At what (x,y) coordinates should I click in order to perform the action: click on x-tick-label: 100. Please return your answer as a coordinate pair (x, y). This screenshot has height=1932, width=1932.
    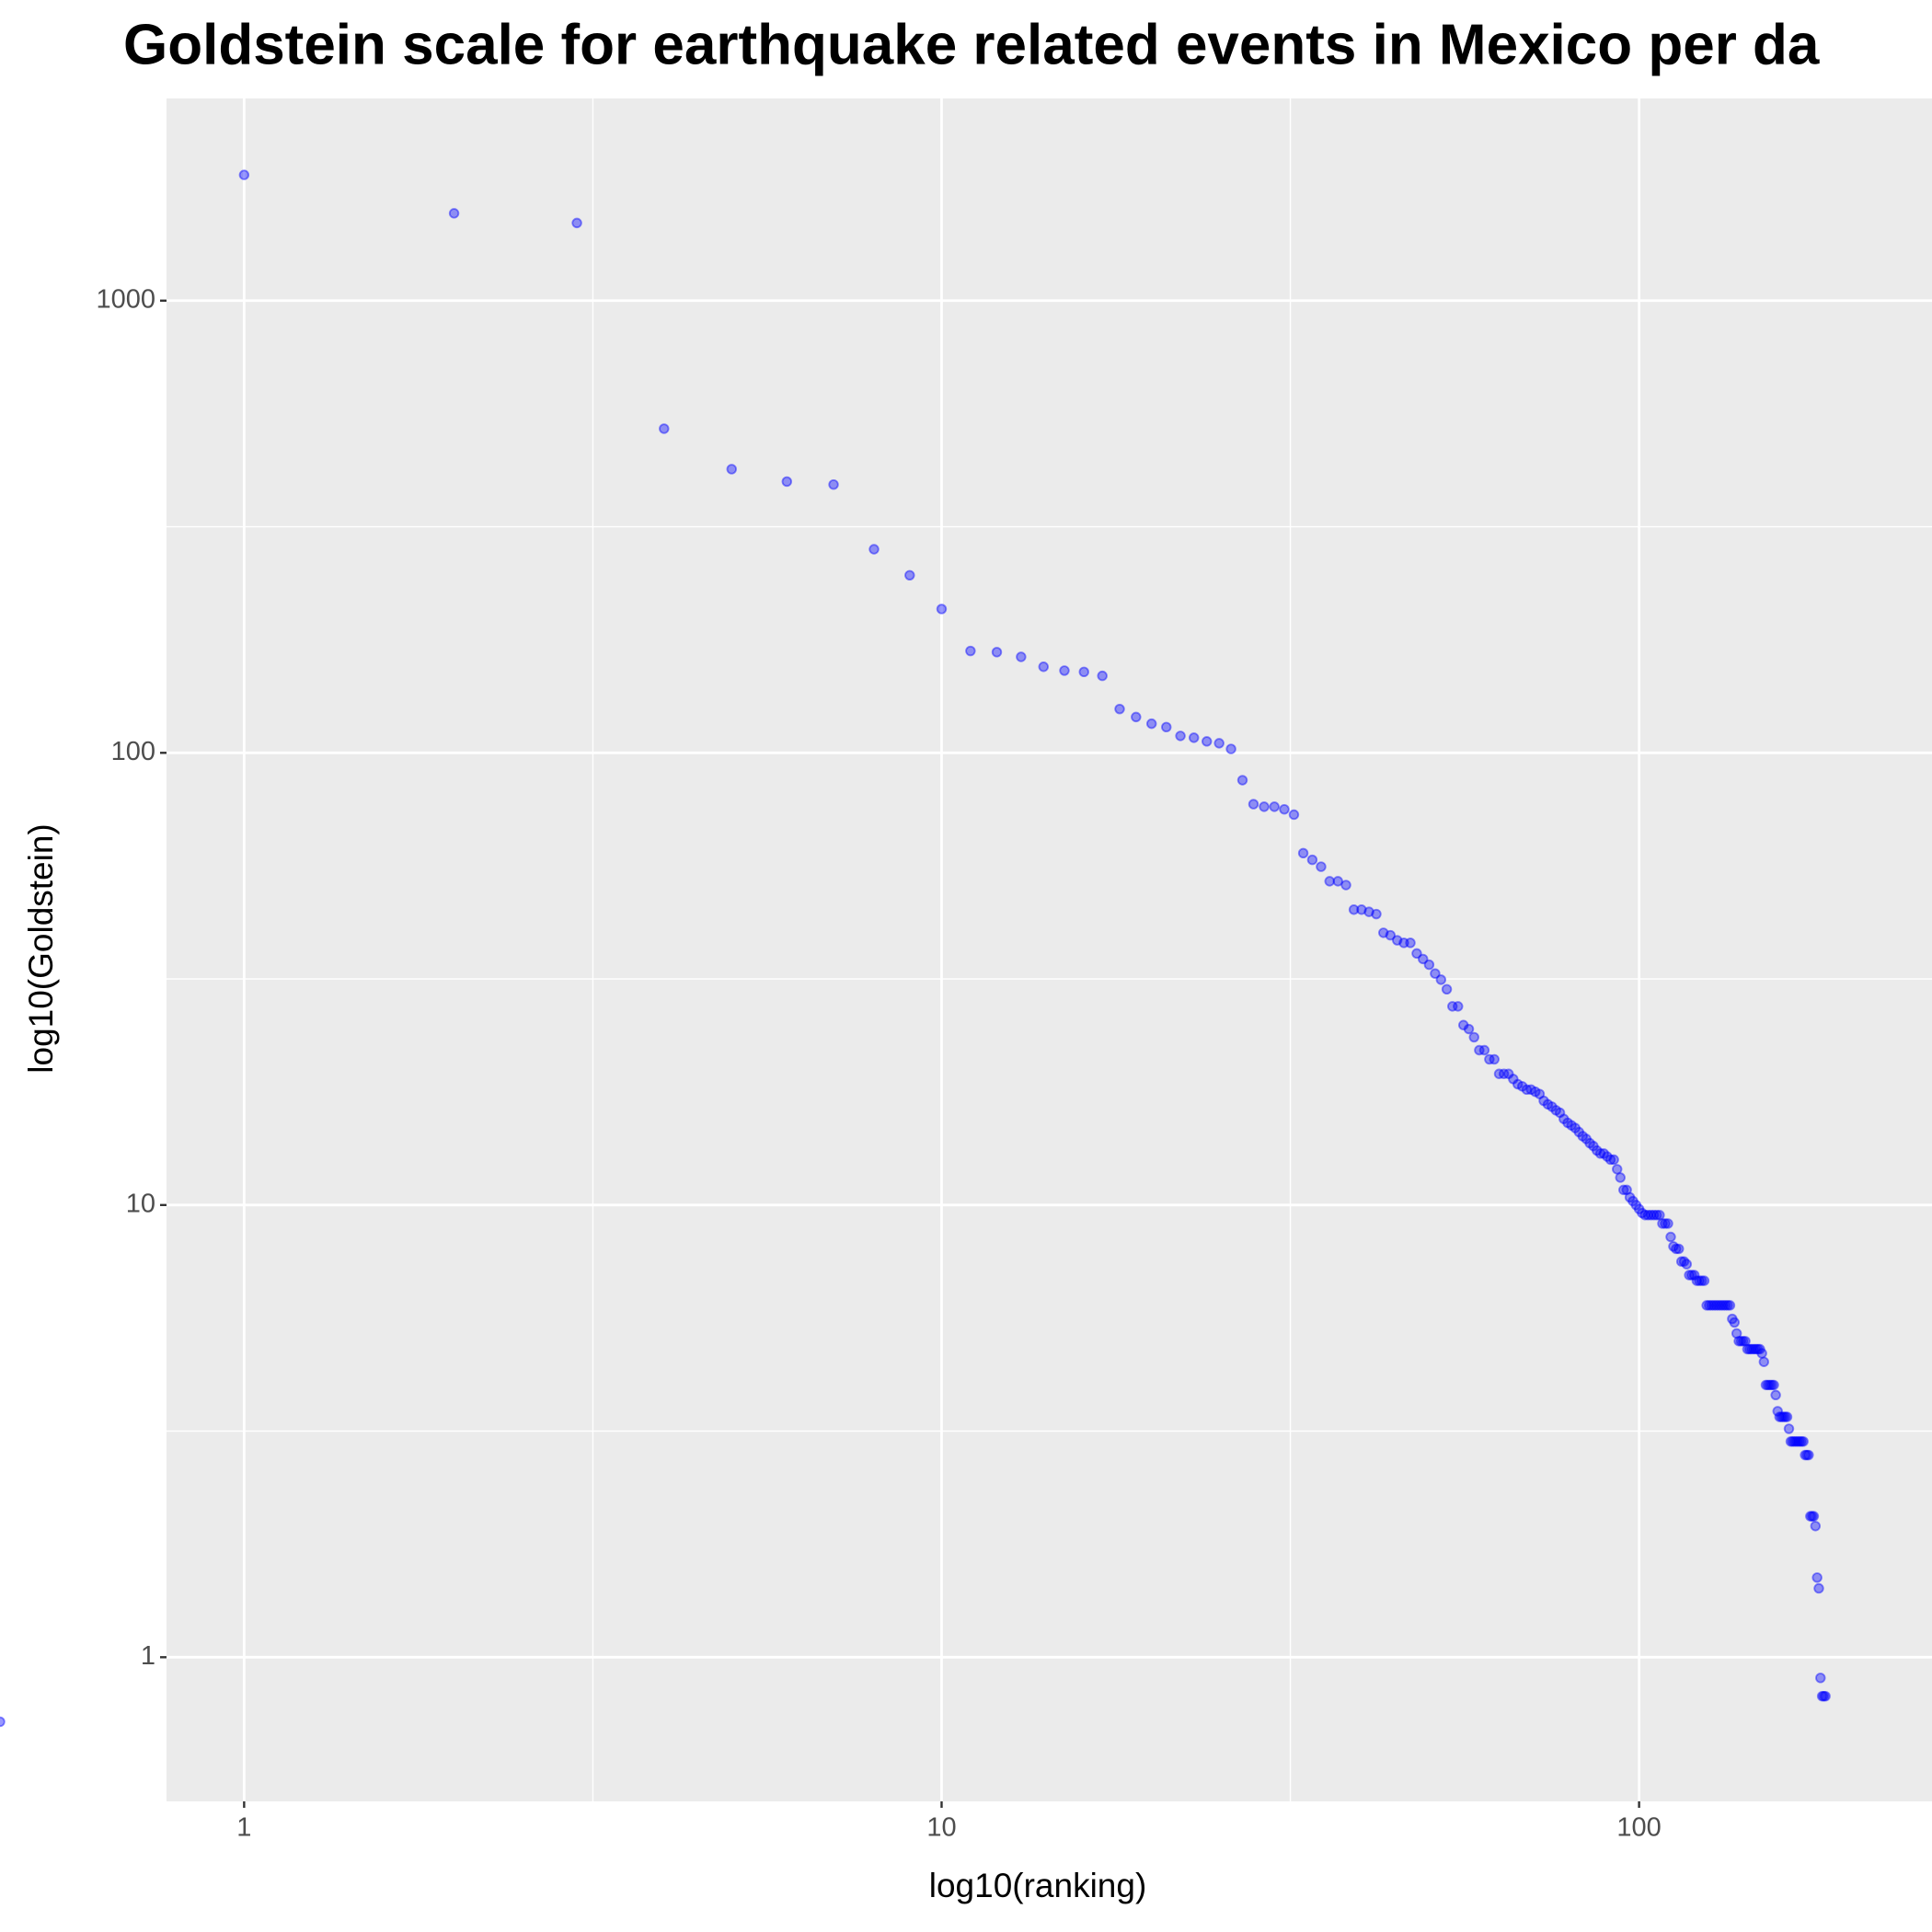
    Looking at the image, I should click on (1638, 1828).